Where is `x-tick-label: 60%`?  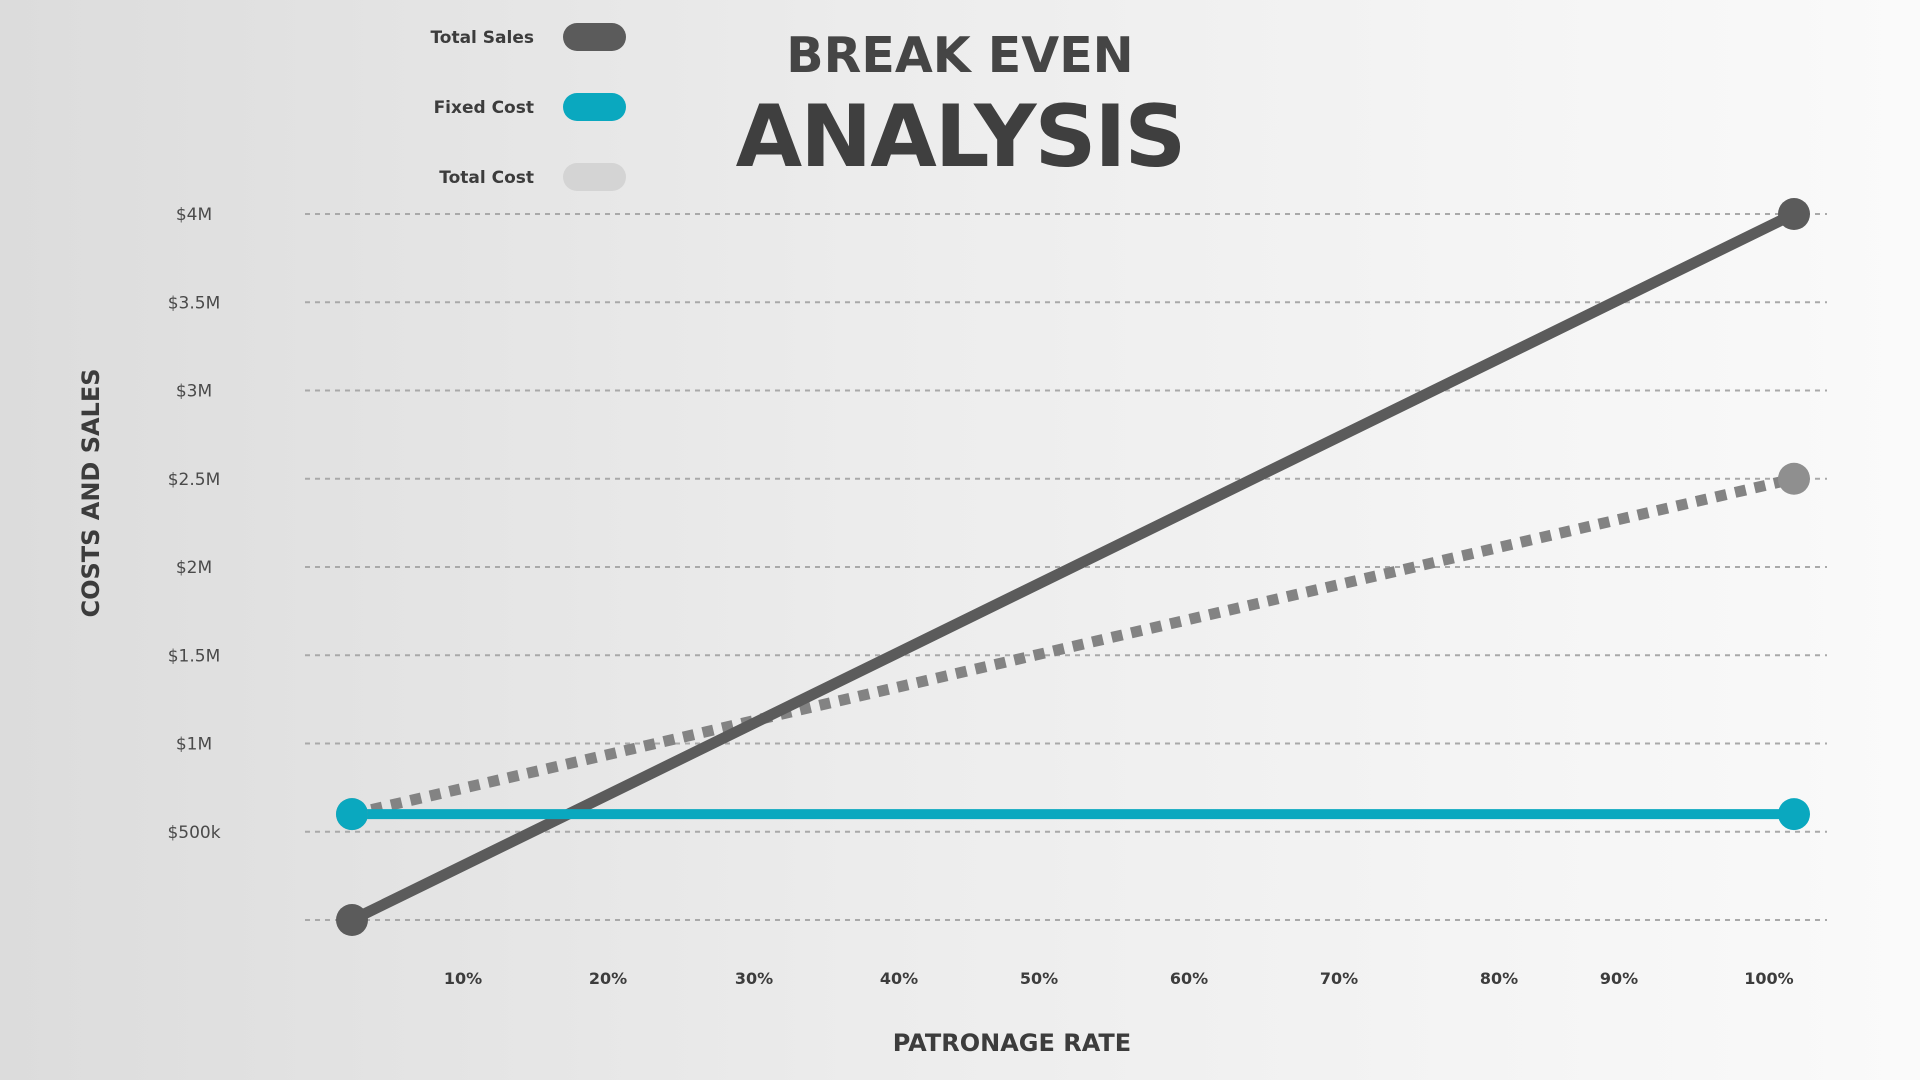 x-tick-label: 60% is located at coordinates (1189, 978).